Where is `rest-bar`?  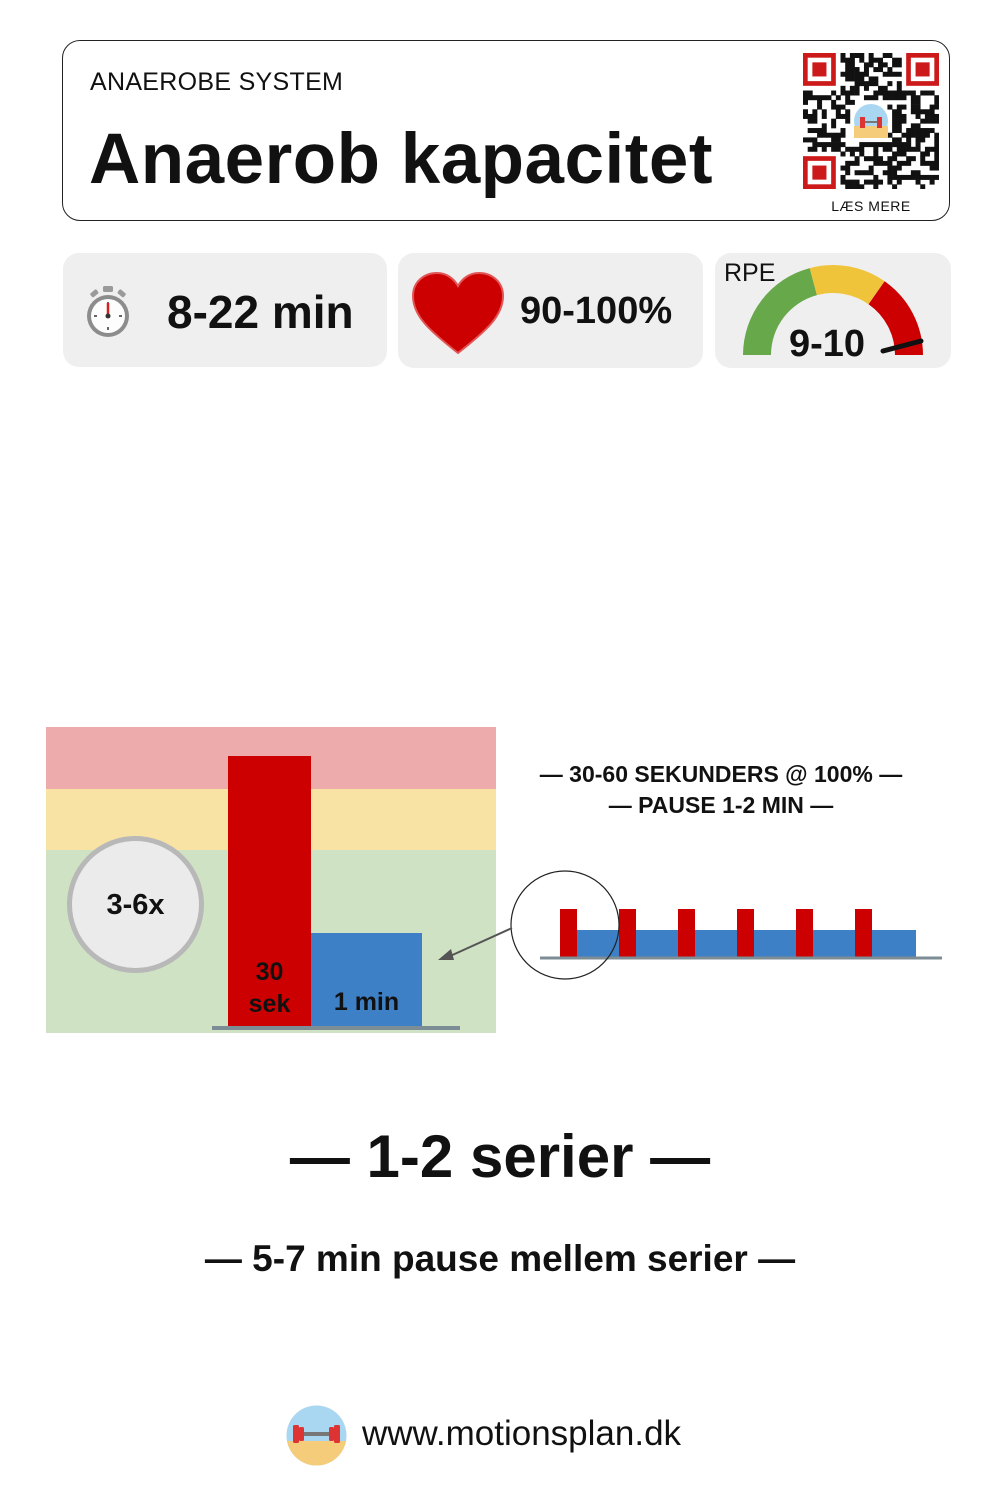 rest-bar is located at coordinates (366, 979).